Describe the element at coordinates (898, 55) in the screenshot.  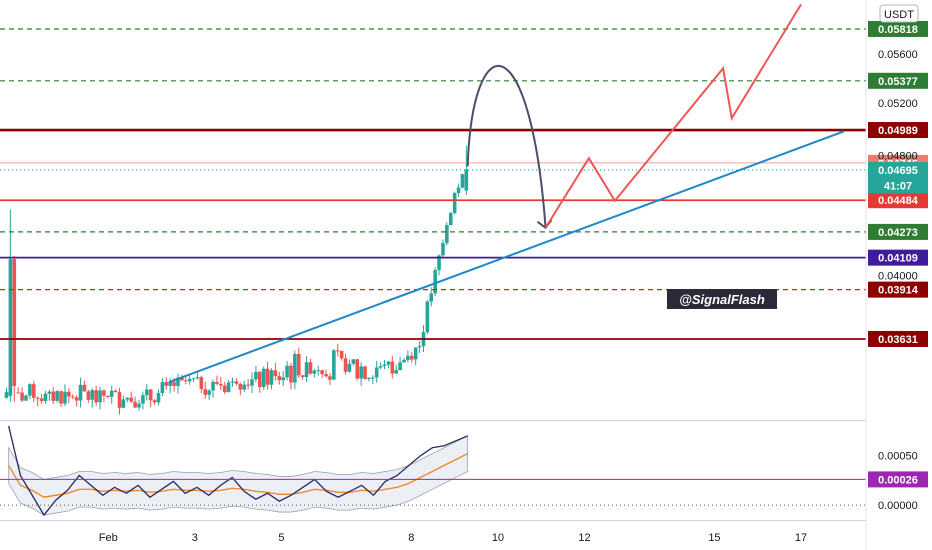
I see `price-tick-label: 0.05600` at that location.